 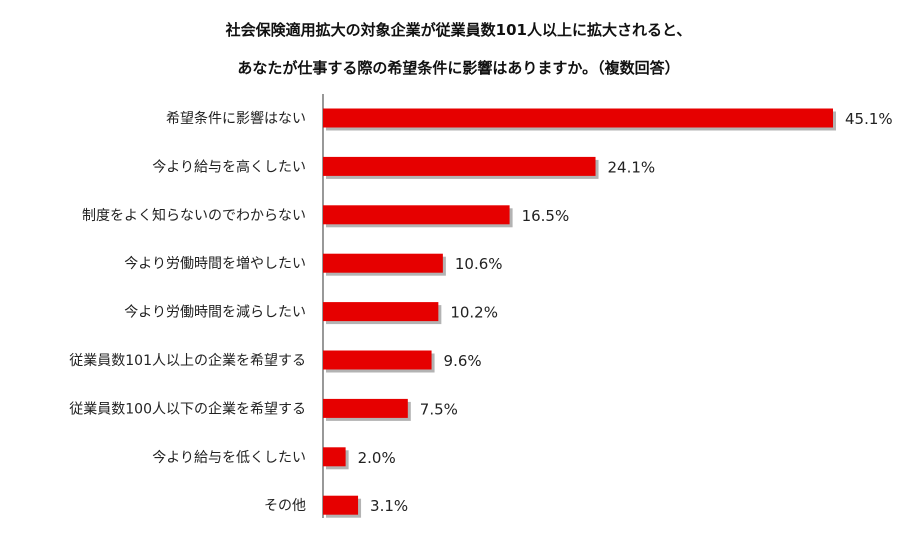 I want to click on category-label: 今より給与を高くしたい, so click(x=229, y=166).